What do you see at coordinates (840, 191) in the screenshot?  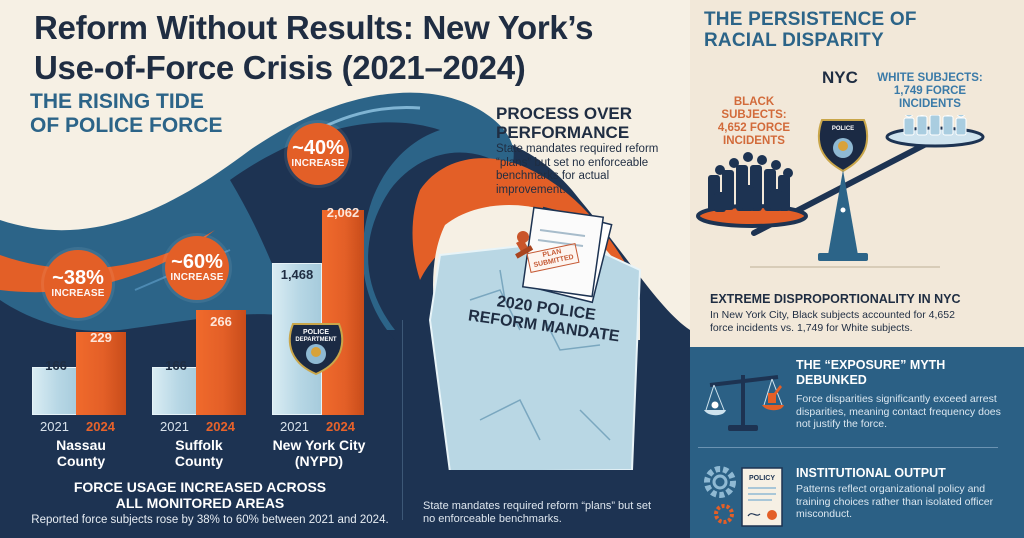 I see `balance-scale-illustration: POLICE` at bounding box center [840, 191].